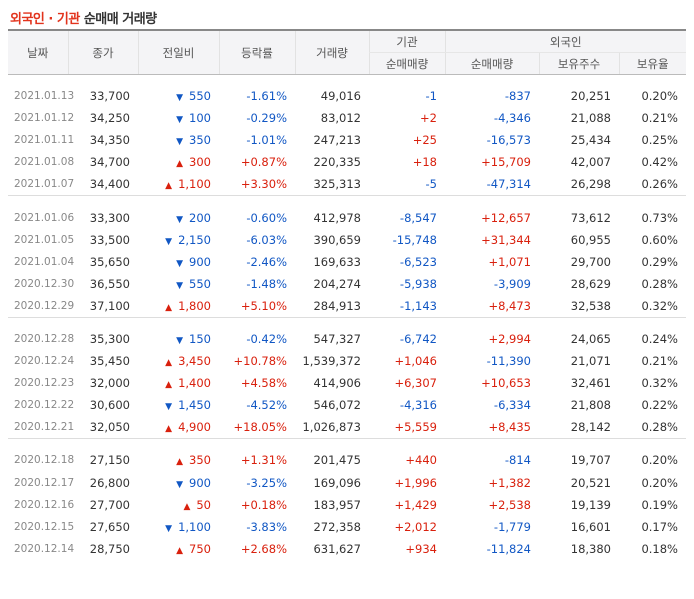 This screenshot has width=694, height=599. I want to click on cell-holdings: 25,434, so click(590, 140).